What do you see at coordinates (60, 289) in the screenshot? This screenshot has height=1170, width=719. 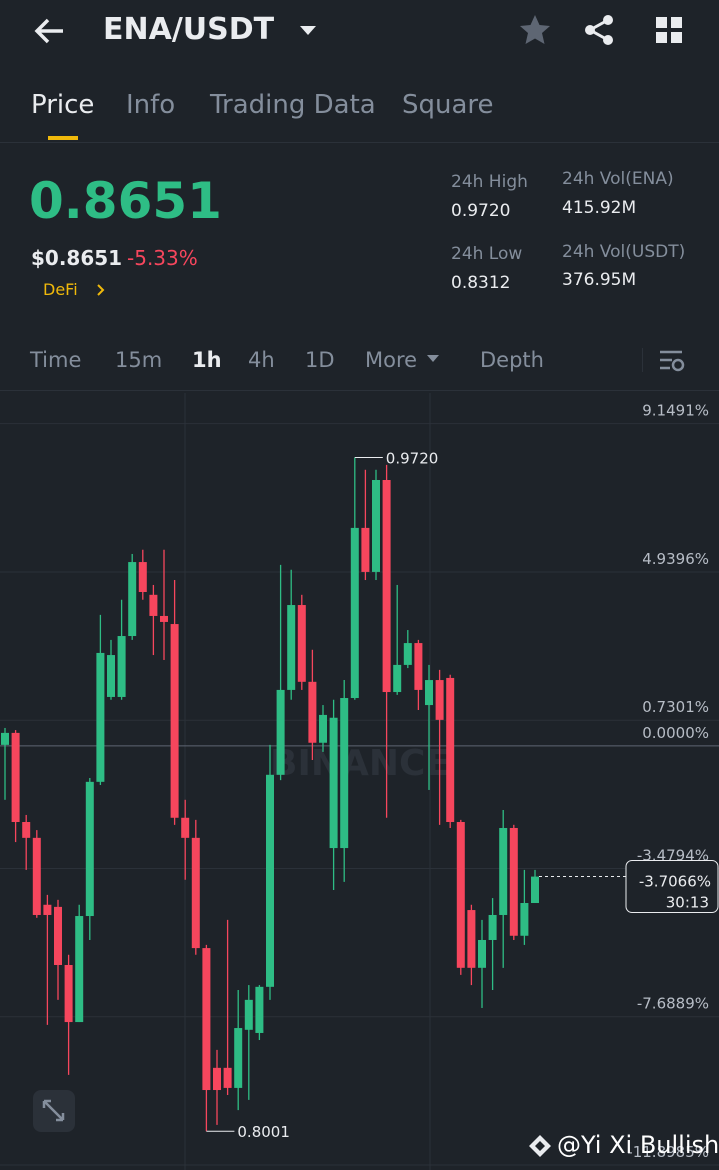 I see `tag: DeFi` at bounding box center [60, 289].